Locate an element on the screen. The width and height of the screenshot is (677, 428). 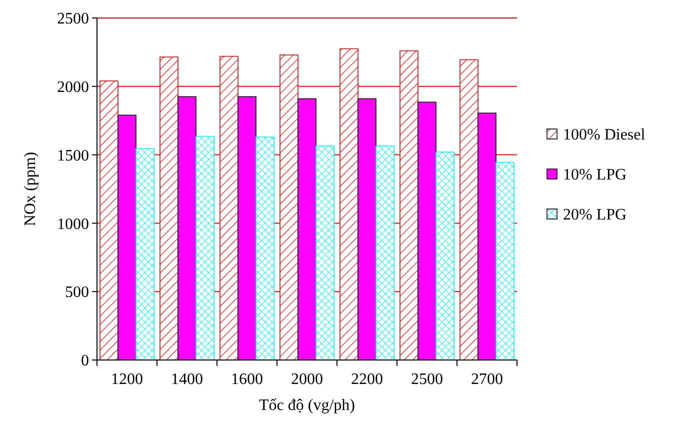
x-tick-label: 1200 is located at coordinates (127, 379).